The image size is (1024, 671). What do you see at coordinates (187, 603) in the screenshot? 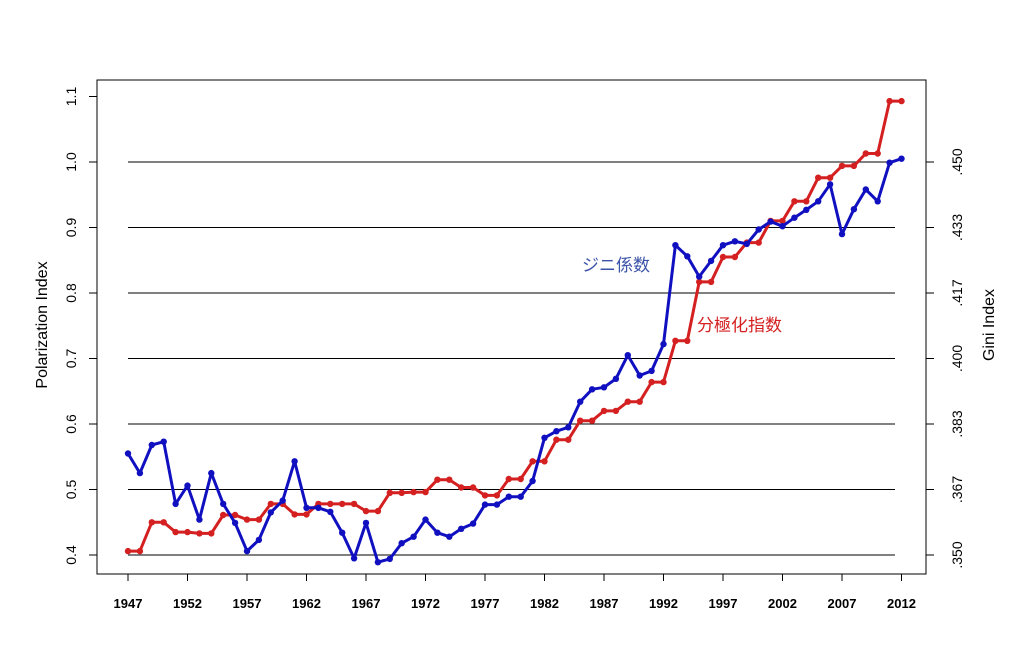
I see `x-tick-label-1: 1952` at bounding box center [187, 603].